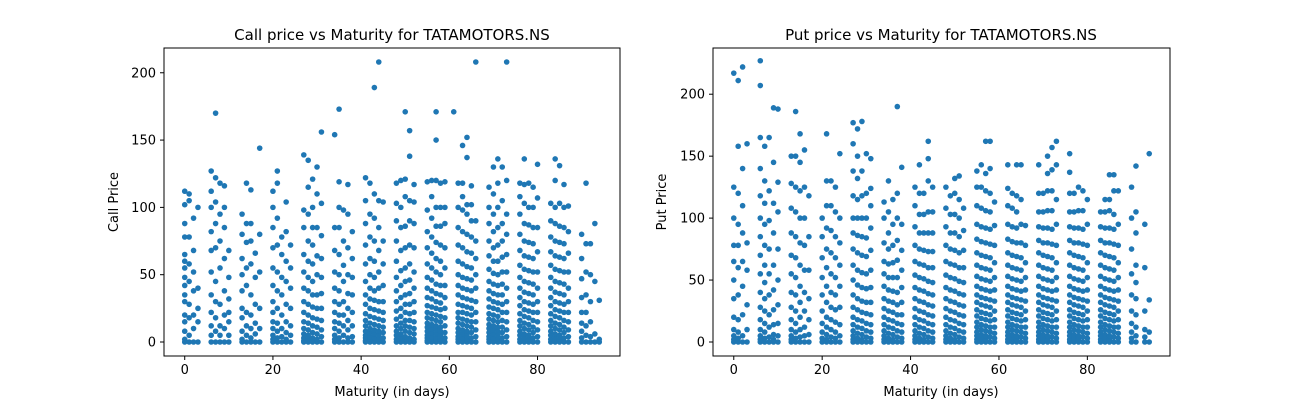 The width and height of the screenshot is (1300, 400). What do you see at coordinates (692, 95) in the screenshot?
I see `put-y-tick-label: 200` at bounding box center [692, 95].